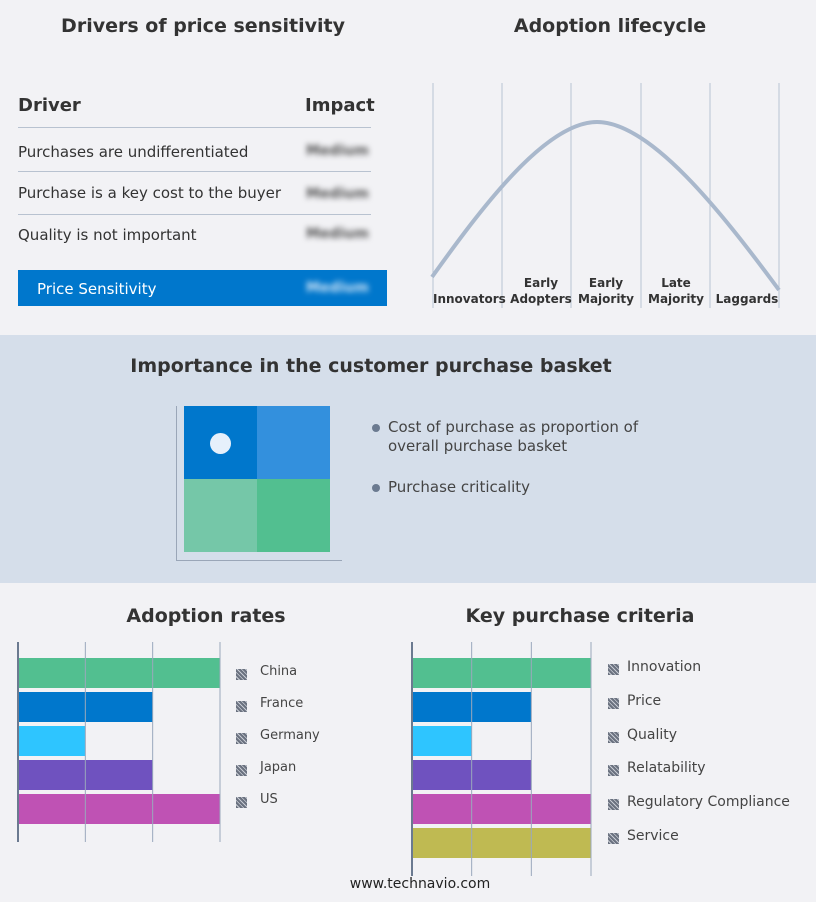 This screenshot has width=816, height=902. What do you see at coordinates (49, 105) in the screenshot?
I see `driver-header: Driver` at bounding box center [49, 105].